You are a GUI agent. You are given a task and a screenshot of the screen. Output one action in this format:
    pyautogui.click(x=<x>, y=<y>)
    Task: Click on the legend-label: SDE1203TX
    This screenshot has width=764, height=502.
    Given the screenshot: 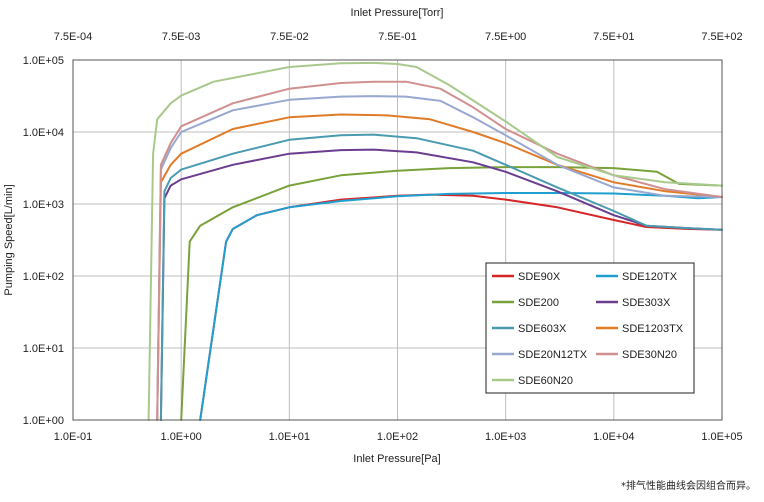 What is the action you would take?
    pyautogui.click(x=653, y=329)
    